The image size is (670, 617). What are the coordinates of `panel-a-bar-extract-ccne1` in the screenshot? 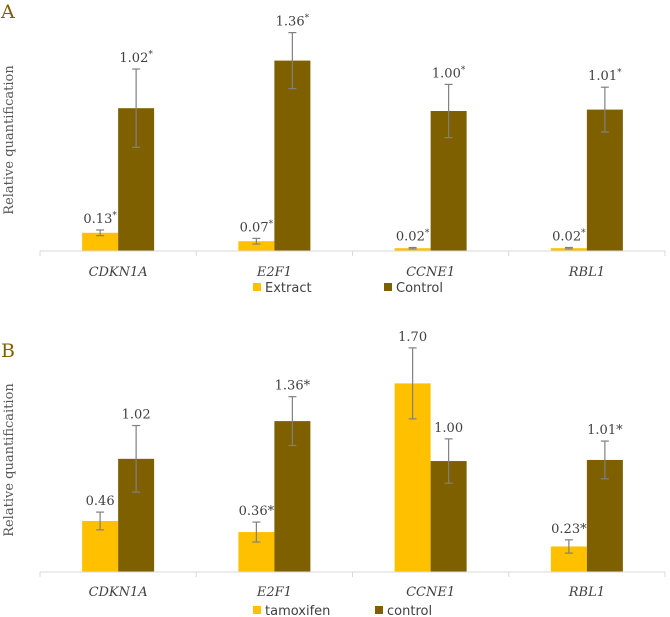 It's located at (412, 249).